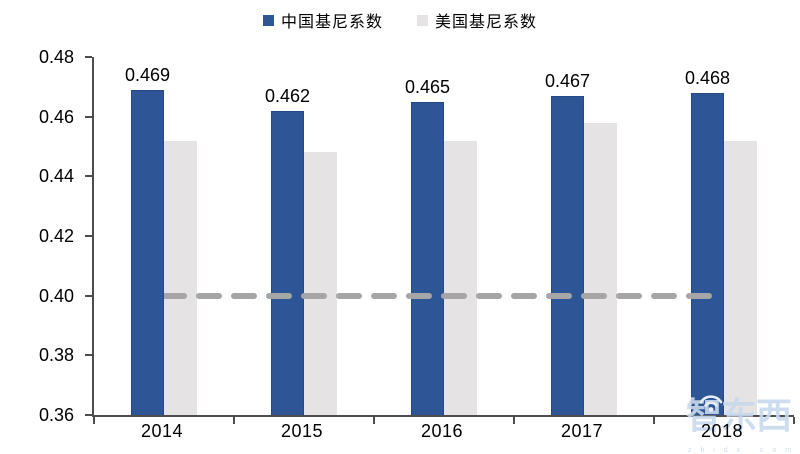 Image resolution: width=800 pixels, height=454 pixels. What do you see at coordinates (56, 415) in the screenshot?
I see `y-tick-label: 0.36` at bounding box center [56, 415].